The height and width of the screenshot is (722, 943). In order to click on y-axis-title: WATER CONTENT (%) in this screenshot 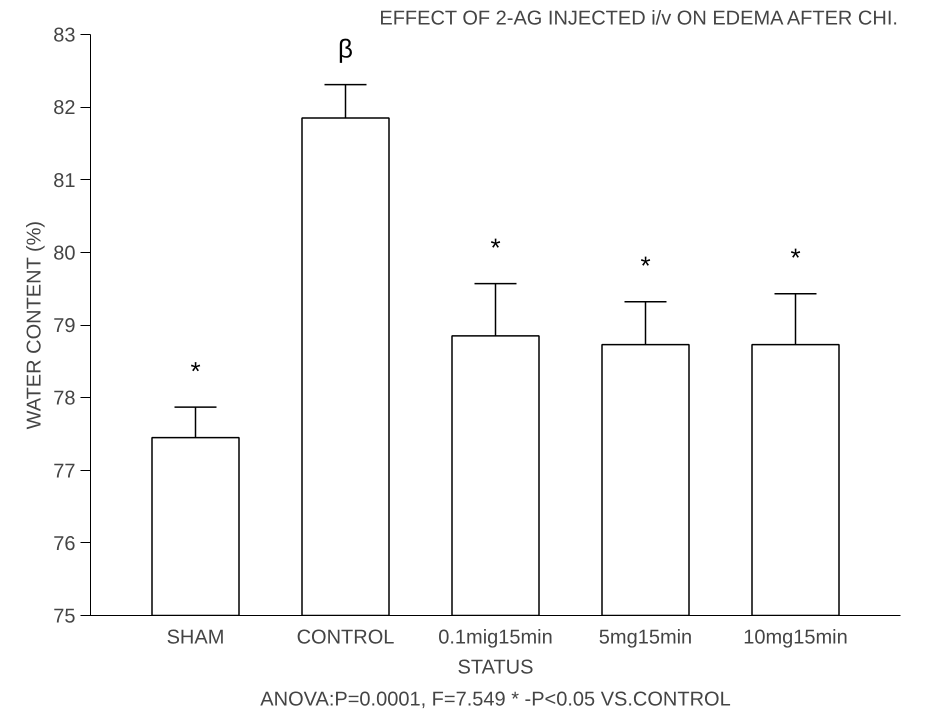, I will do `click(34, 325)`.